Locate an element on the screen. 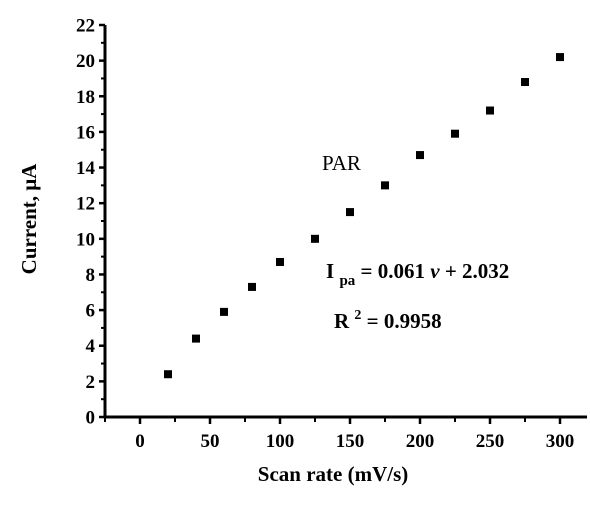  y-tick-label: 0 is located at coordinates (91, 418).